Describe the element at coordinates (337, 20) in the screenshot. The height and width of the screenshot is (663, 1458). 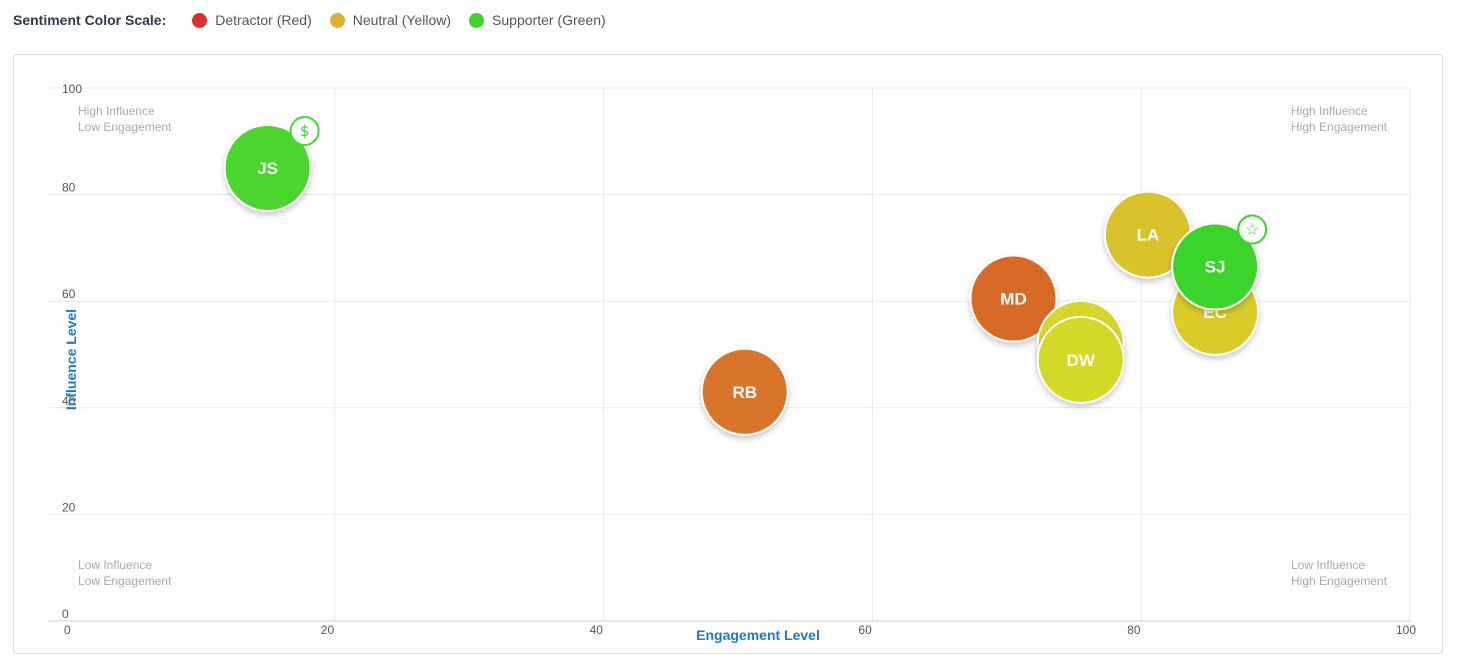
I see `neutral-color-dot` at that location.